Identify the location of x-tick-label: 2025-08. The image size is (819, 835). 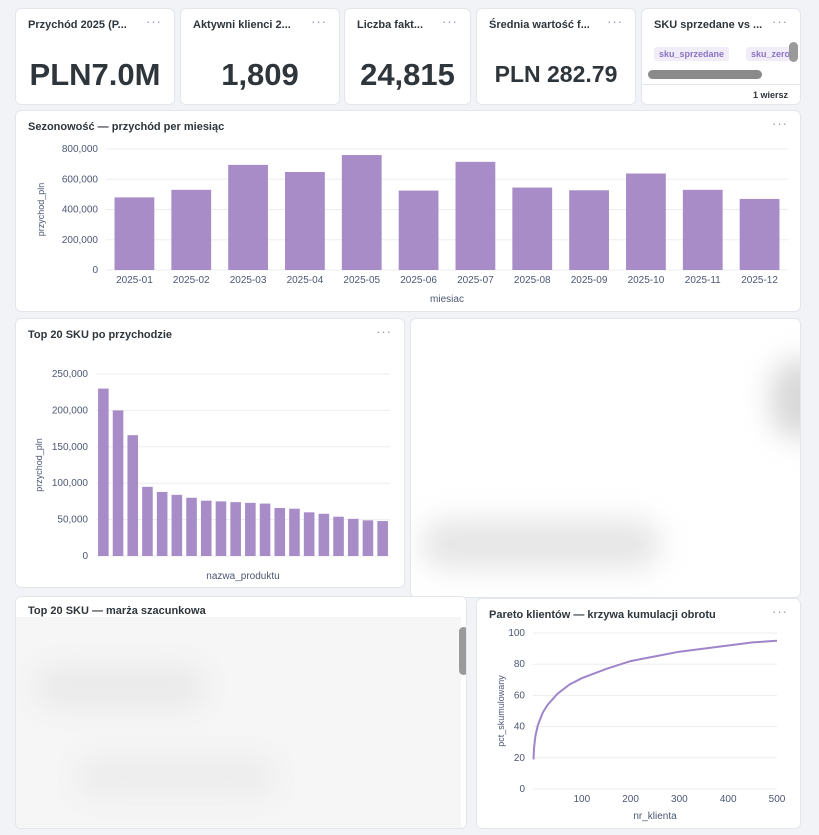
(532, 280).